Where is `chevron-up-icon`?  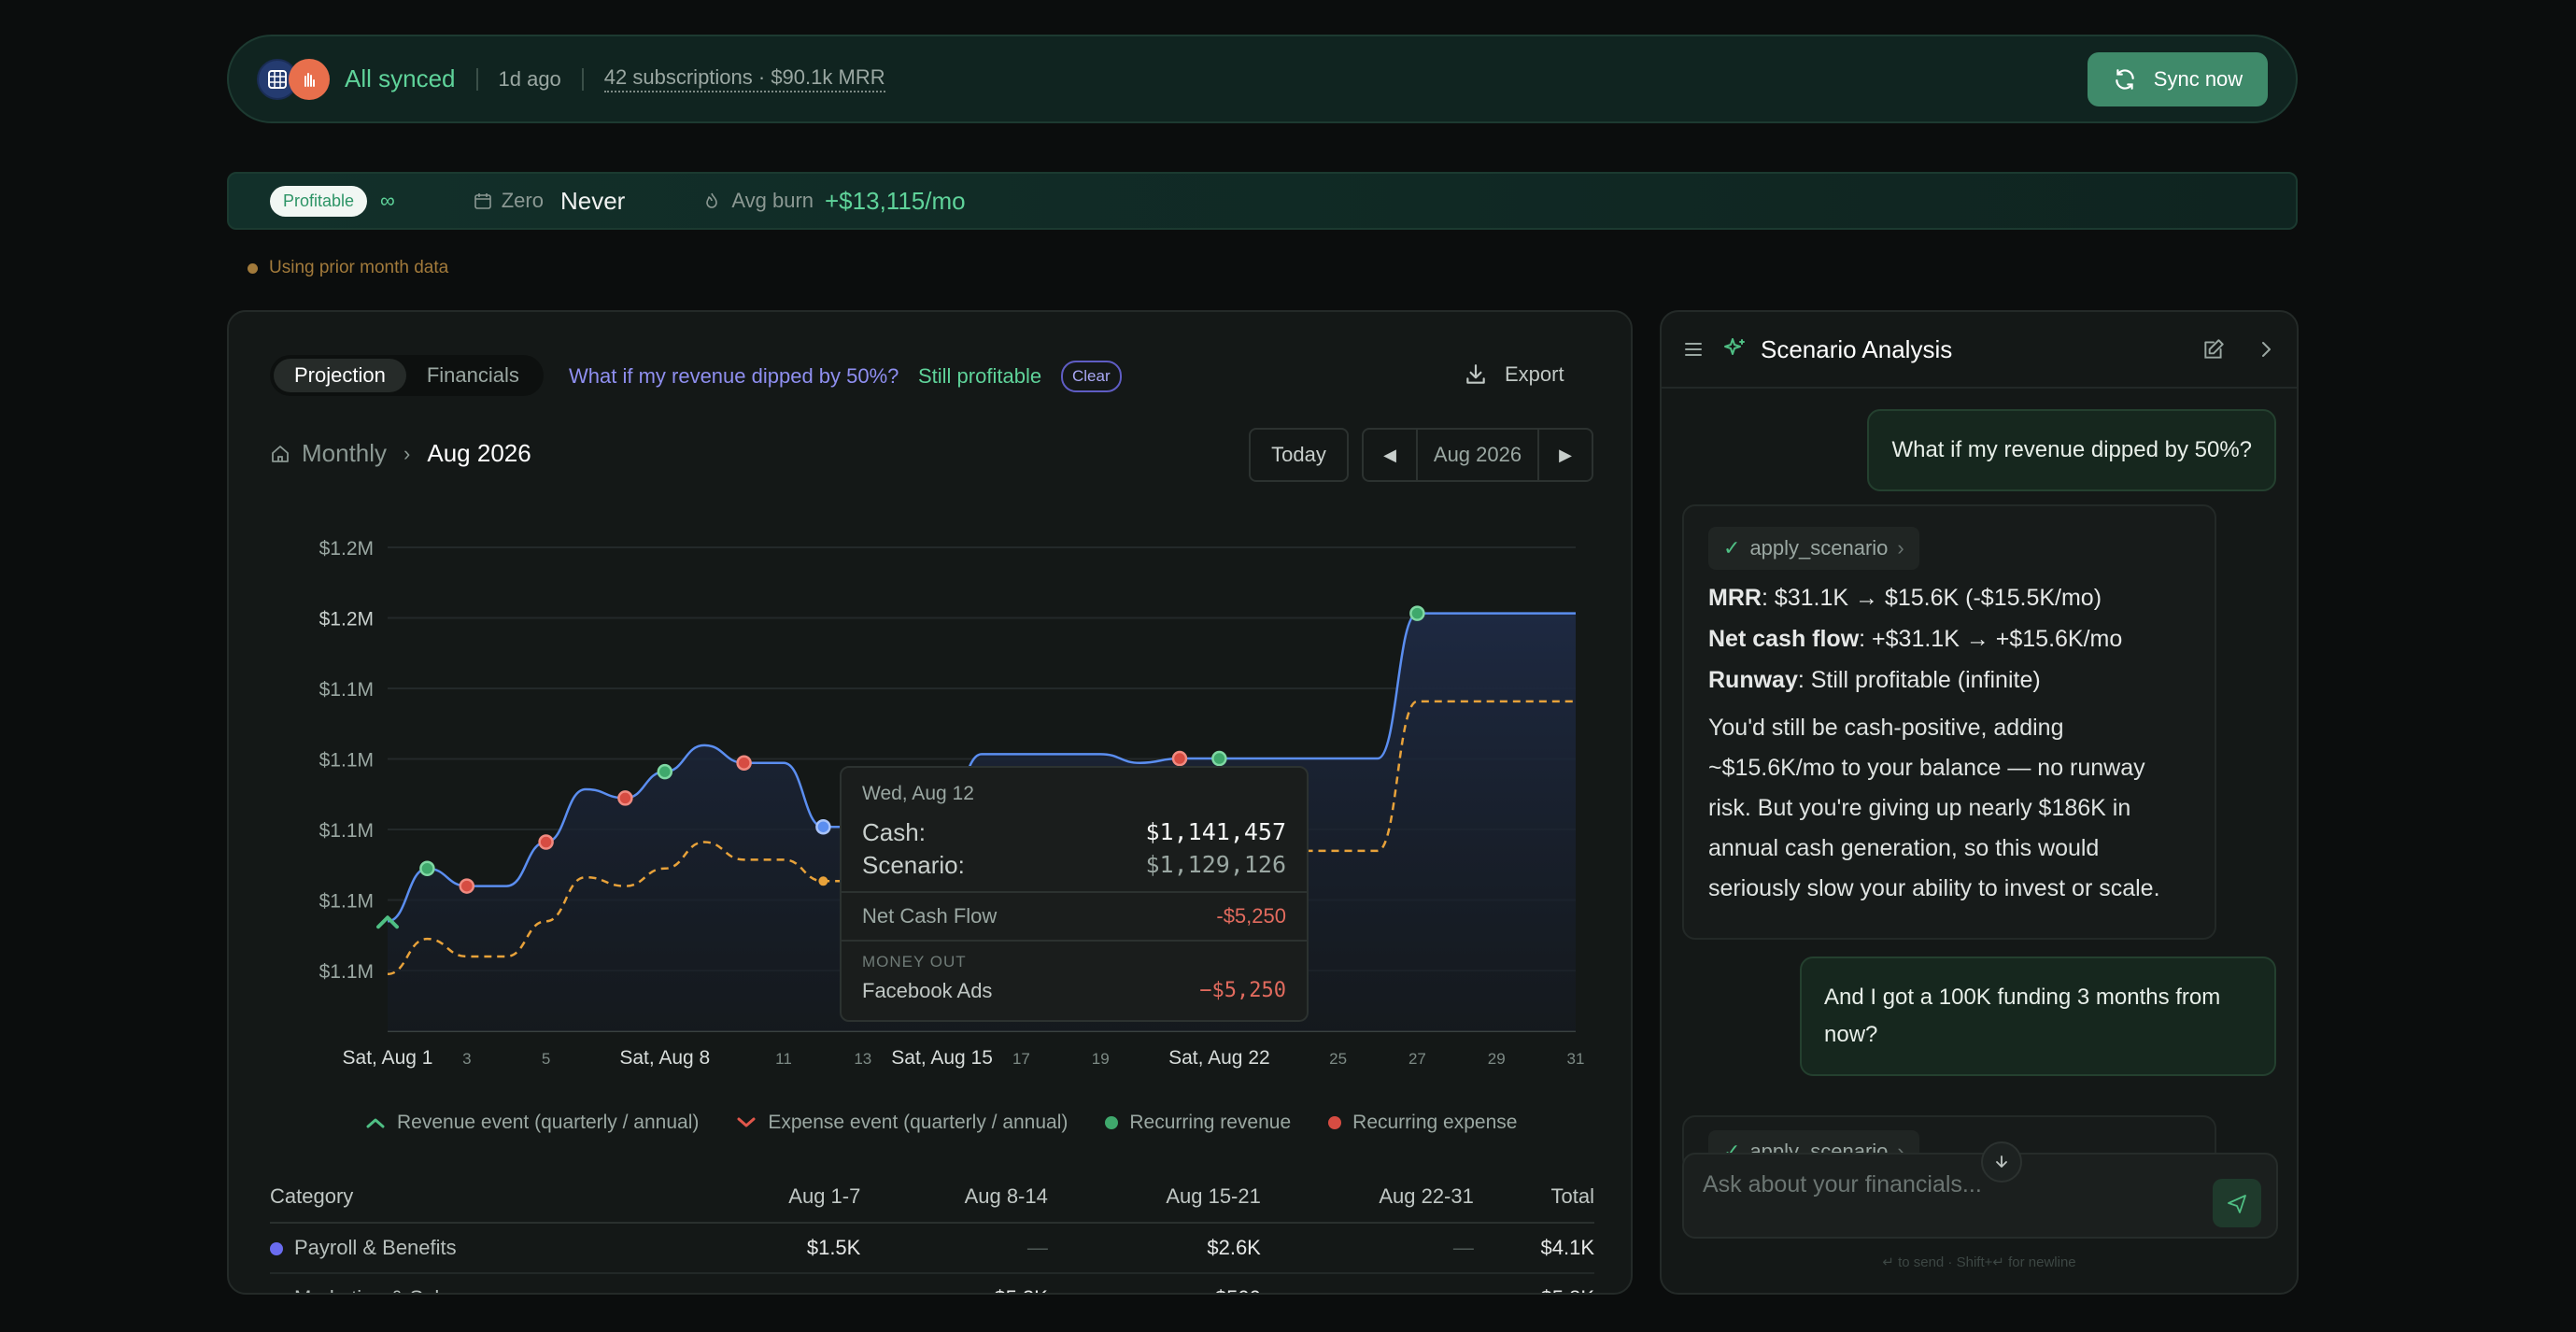 chevron-up-icon is located at coordinates (375, 1123).